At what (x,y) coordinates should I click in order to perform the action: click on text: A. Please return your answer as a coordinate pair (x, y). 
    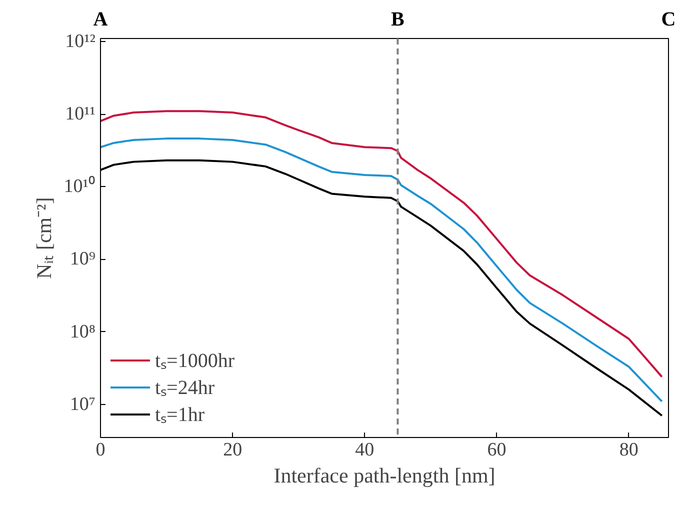
    Looking at the image, I should click on (100, 19).